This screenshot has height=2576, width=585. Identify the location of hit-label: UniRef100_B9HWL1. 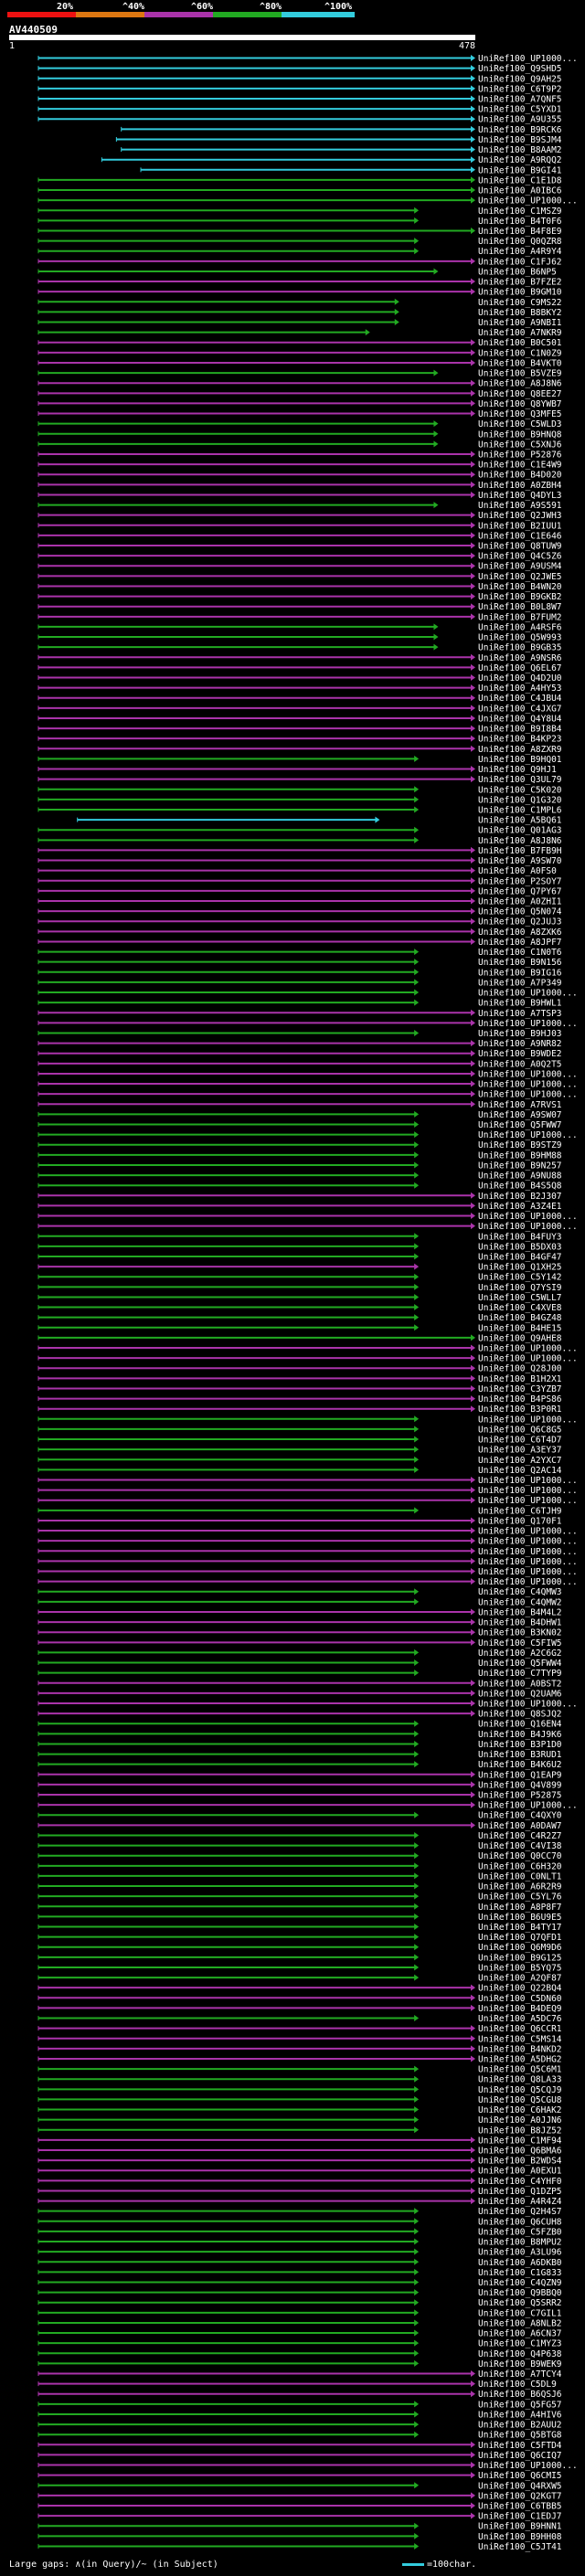
(520, 1004).